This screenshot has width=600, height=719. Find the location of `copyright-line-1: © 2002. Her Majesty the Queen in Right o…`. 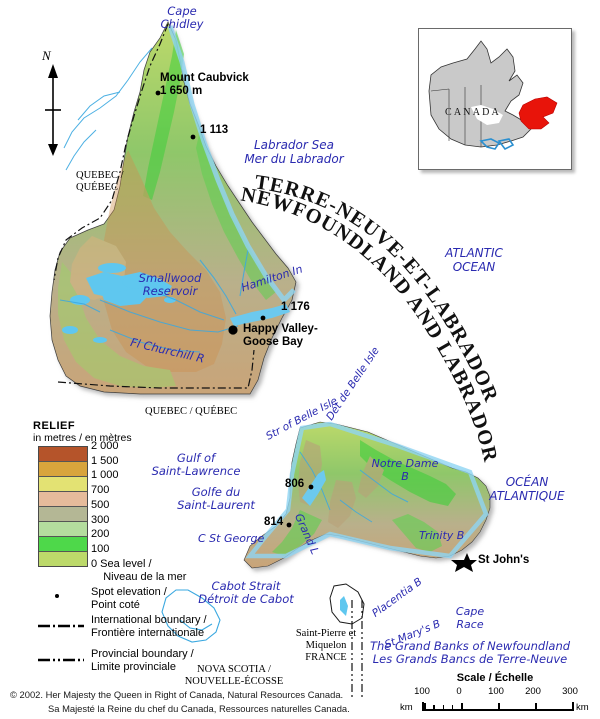

copyright-line-1: © 2002. Her Majesty the Queen in Right o… is located at coordinates (177, 694).